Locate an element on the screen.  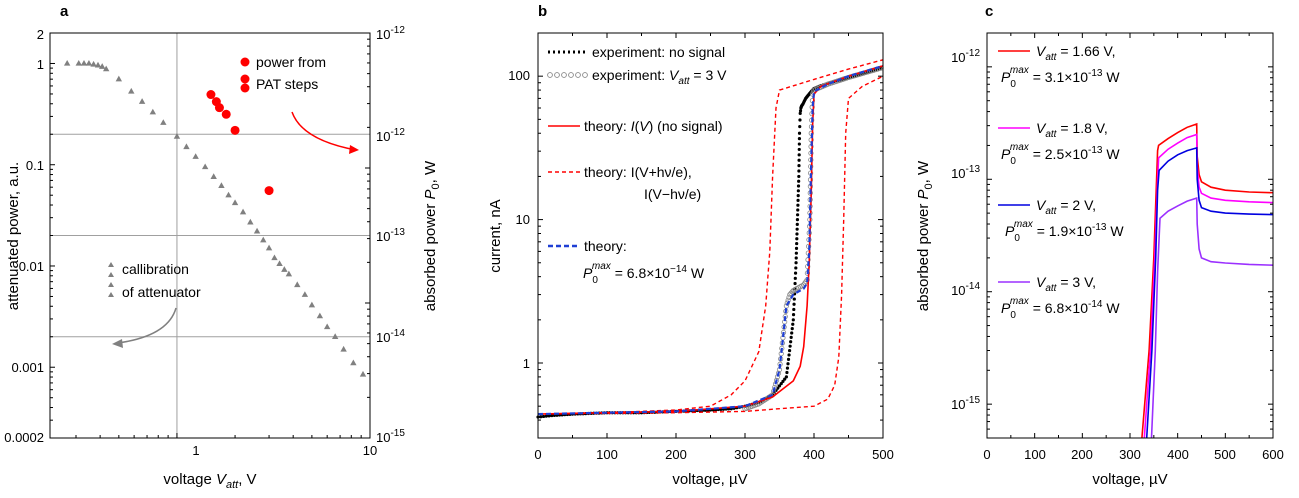
b-legend-th-shift-2: I(V−hν/e) is located at coordinates (672, 194).